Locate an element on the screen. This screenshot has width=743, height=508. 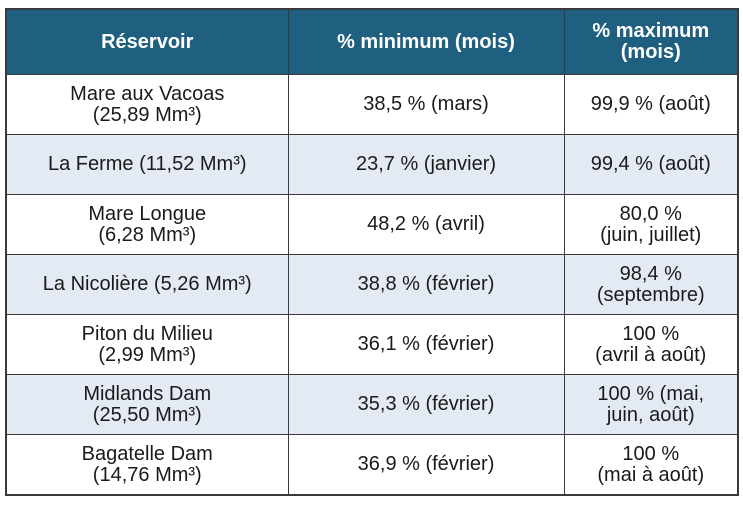
table-cell: Bagatelle Dam (14,76 Mm³) is located at coordinates (147, 465).